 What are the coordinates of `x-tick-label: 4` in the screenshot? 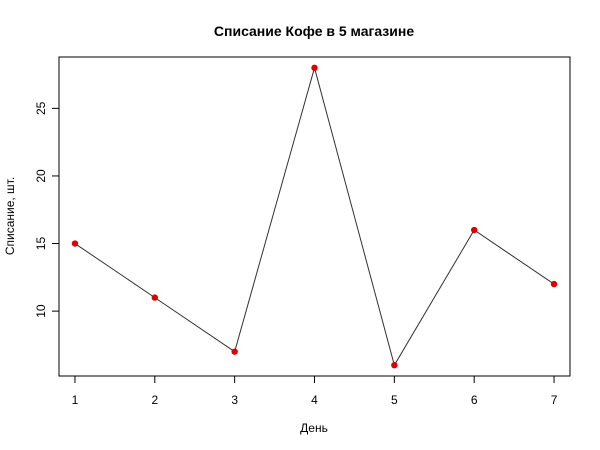 It's located at (314, 400).